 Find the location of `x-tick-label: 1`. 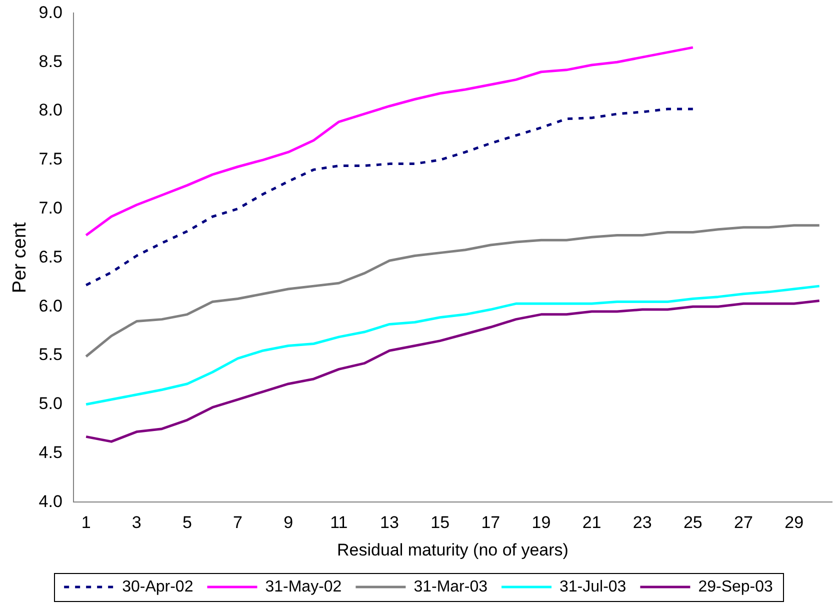

x-tick-label: 1 is located at coordinates (86, 522).